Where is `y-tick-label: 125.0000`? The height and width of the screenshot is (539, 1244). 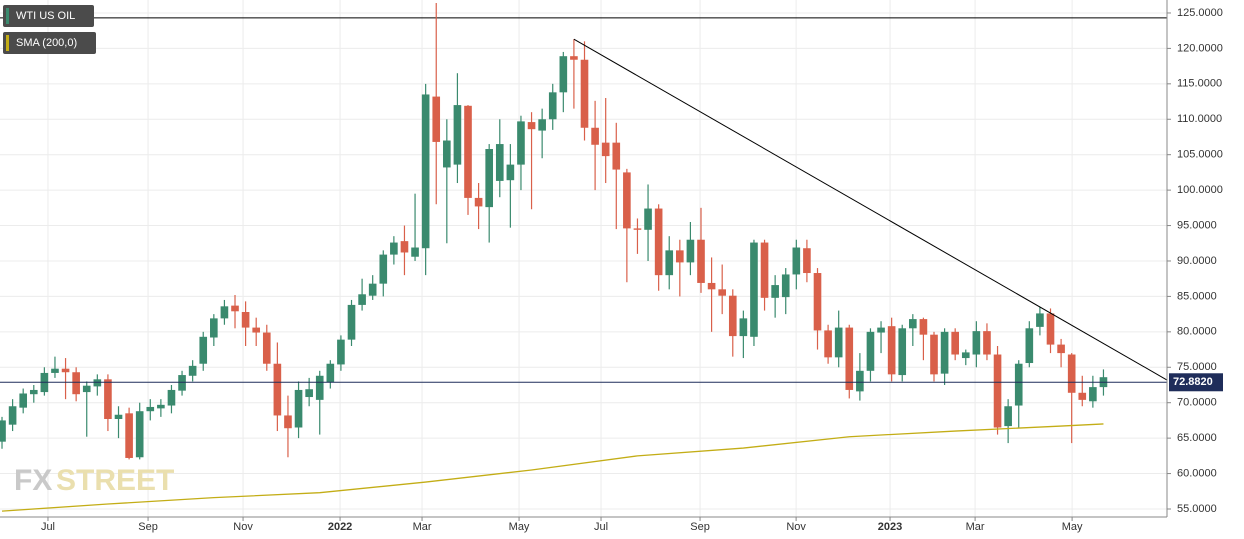
y-tick-label: 125.0000 is located at coordinates (1200, 13).